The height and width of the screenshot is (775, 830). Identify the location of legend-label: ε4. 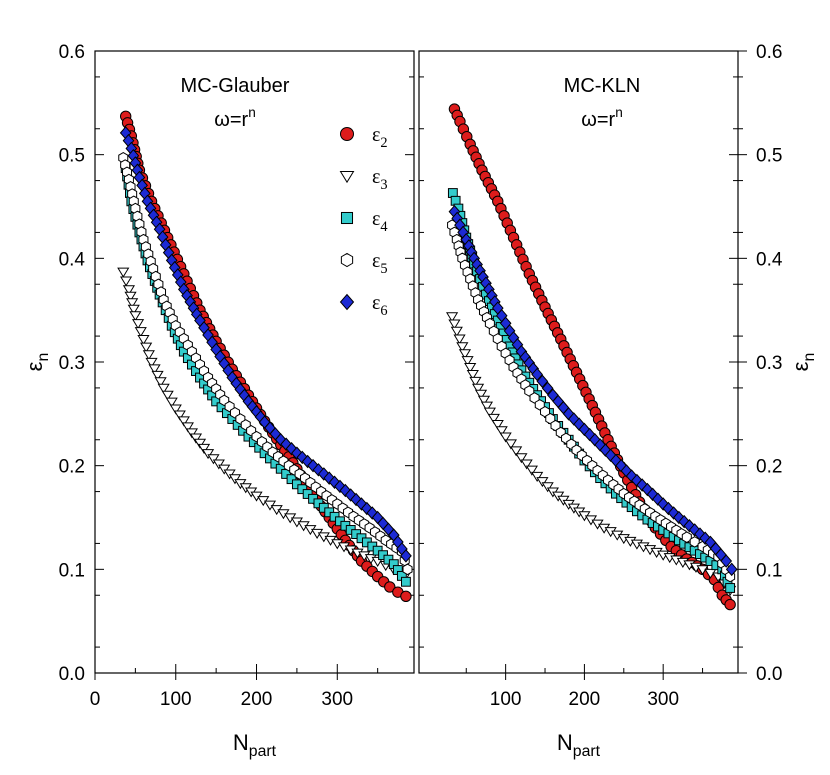
(380, 221).